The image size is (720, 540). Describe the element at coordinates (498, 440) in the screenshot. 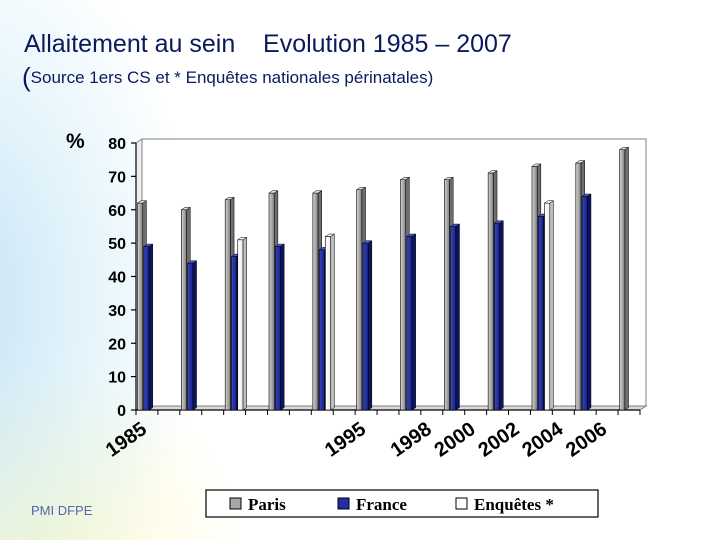

I see `x-tick-label: 2002` at that location.